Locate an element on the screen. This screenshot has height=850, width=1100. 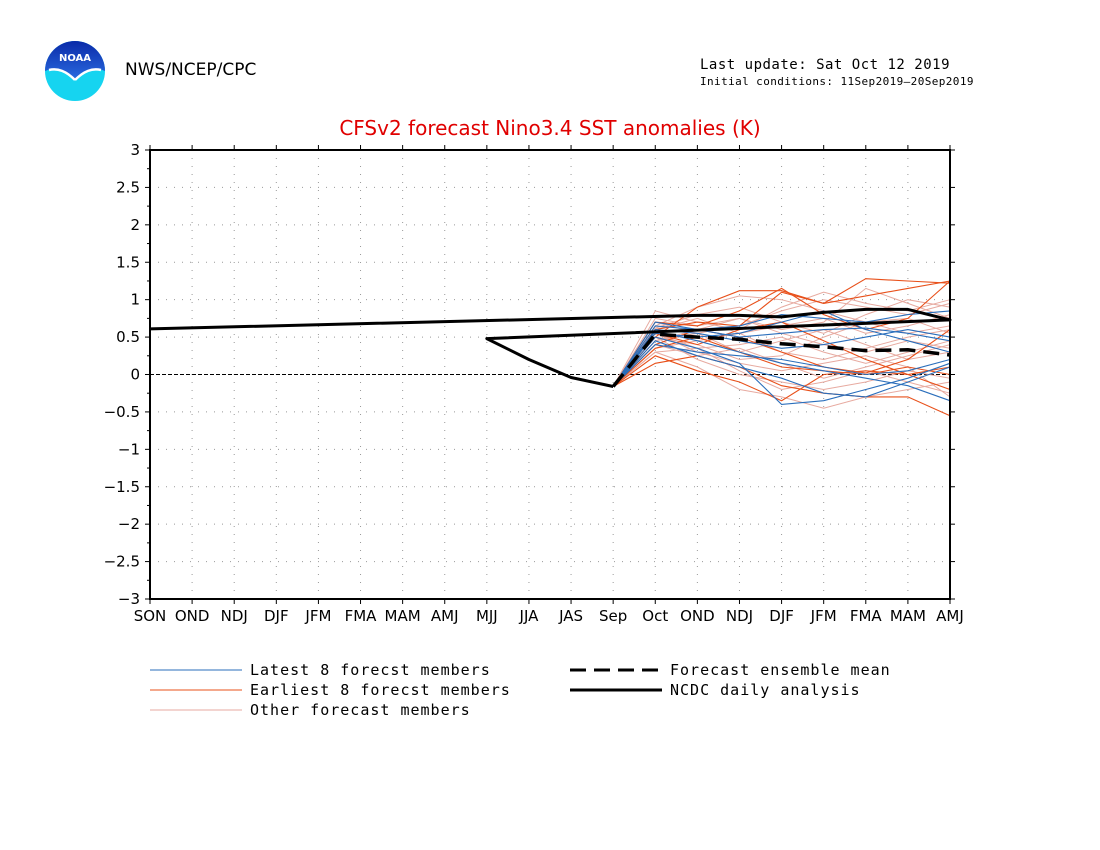
y-tick-label: 0 is located at coordinates (135, 375).